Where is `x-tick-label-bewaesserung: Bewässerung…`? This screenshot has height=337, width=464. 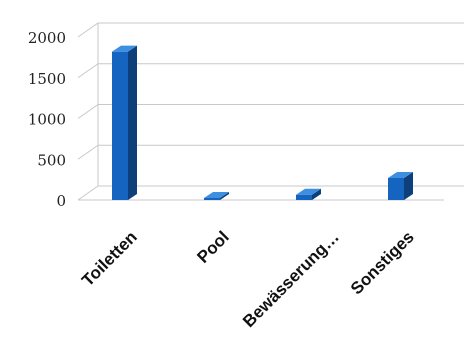 x-tick-label-bewaesserung: Bewässerung… is located at coordinates (291, 279).